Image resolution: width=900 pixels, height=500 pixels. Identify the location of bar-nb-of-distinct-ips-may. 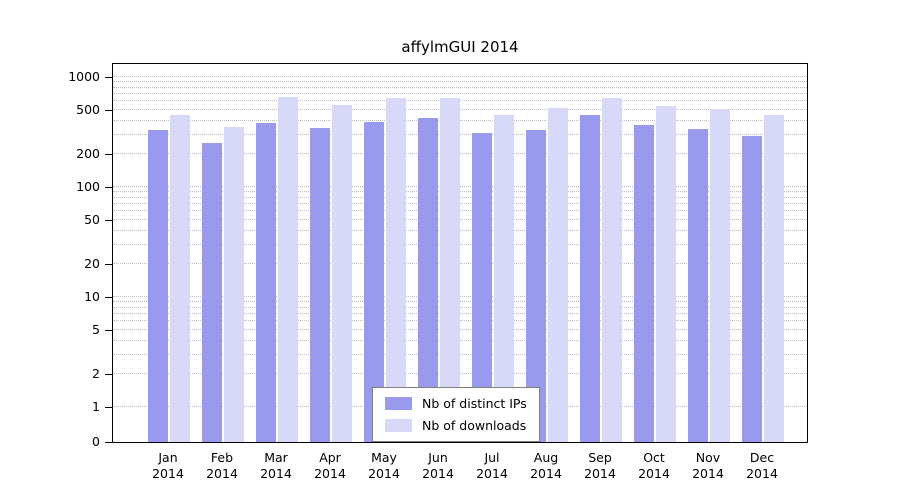
(374, 282).